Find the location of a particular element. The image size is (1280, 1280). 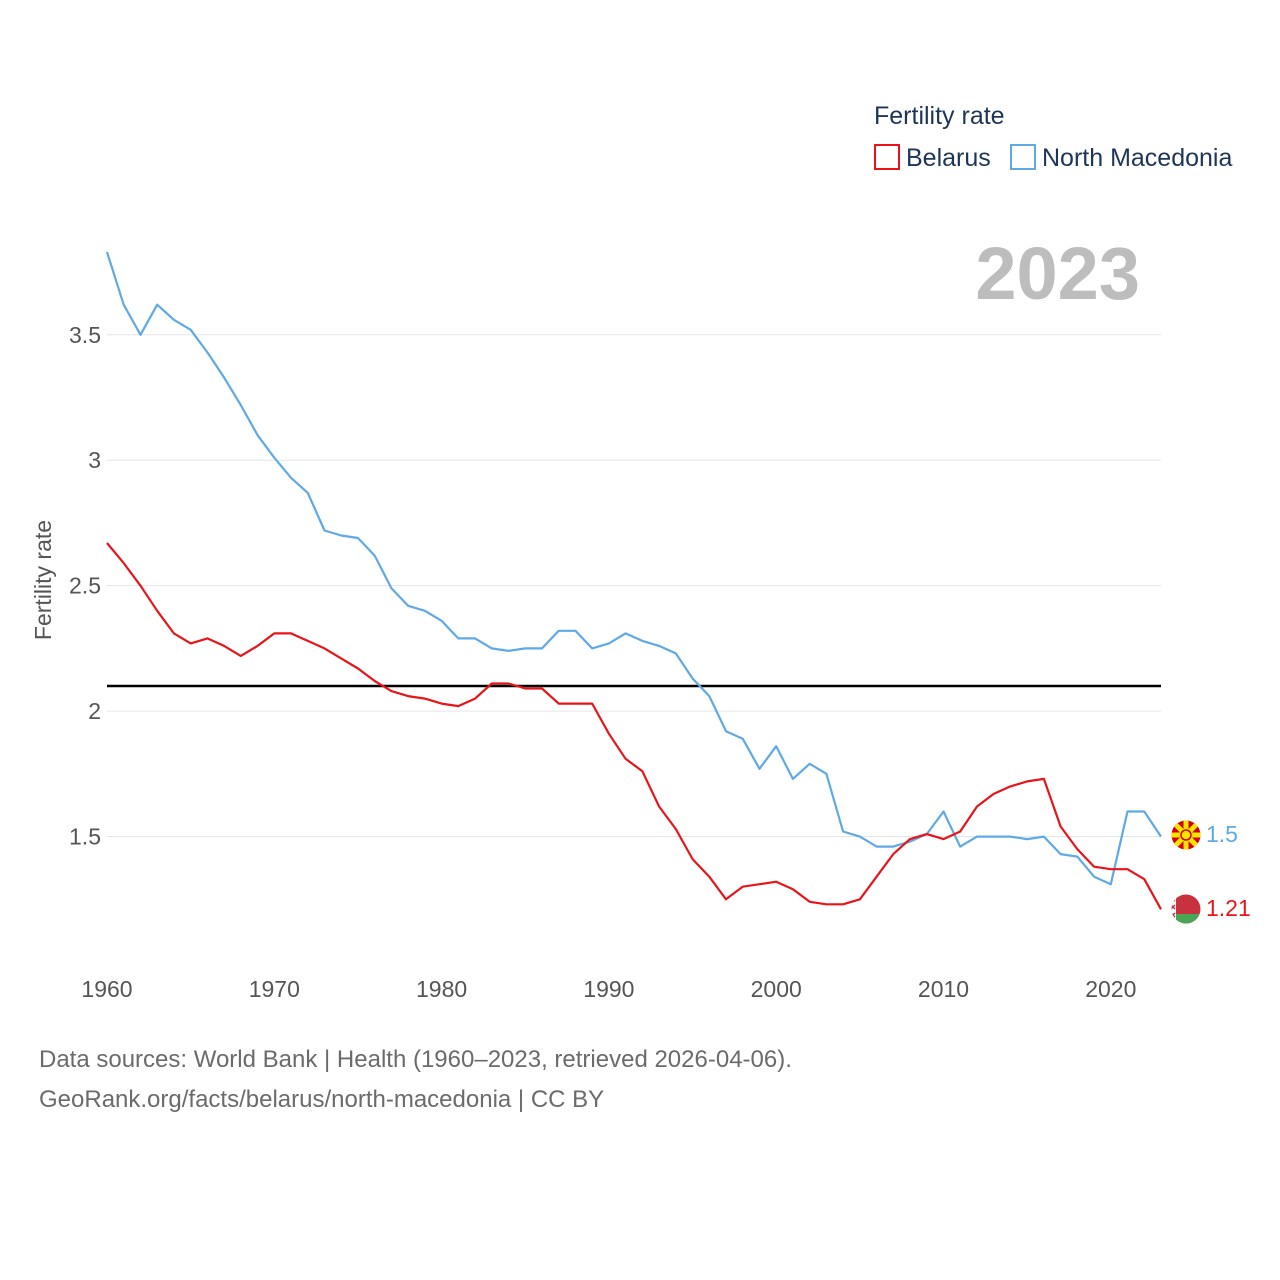

y-tick-label: 2 is located at coordinates (94, 711).